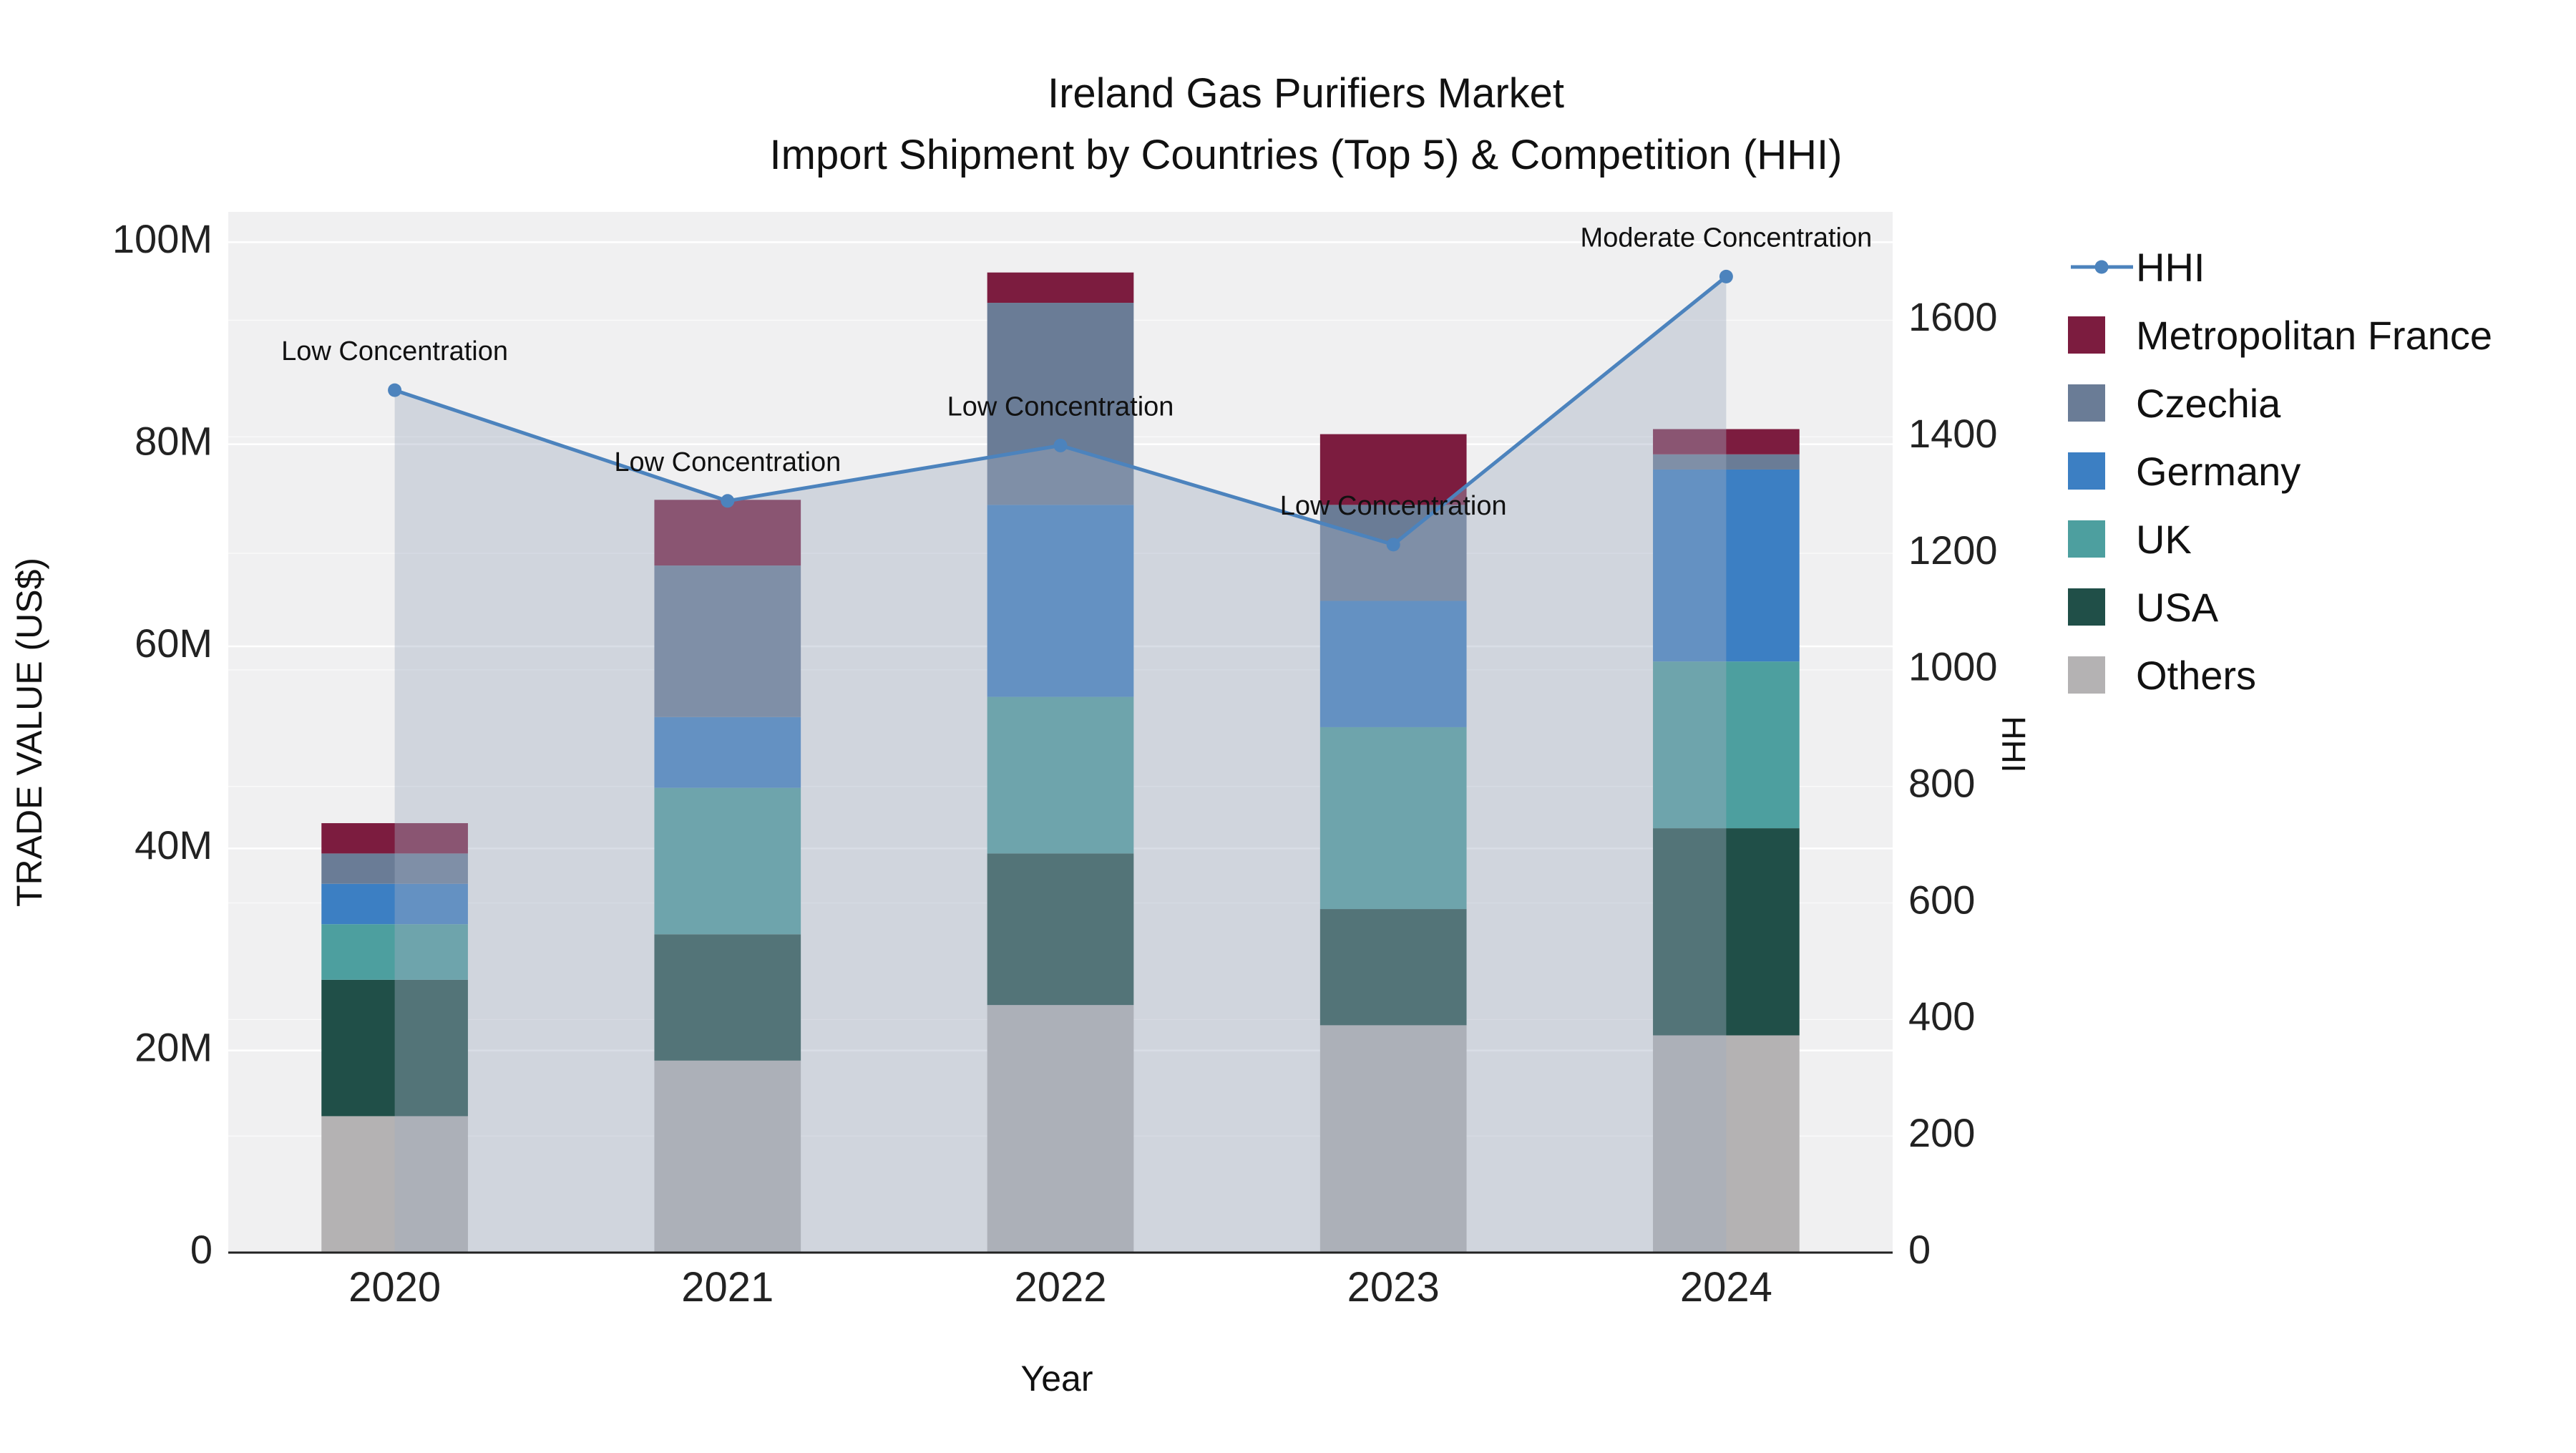 This screenshot has width=2576, height=1453. Describe the element at coordinates (2013, 744) in the screenshot. I see `y-axis-title-right: HHI` at that location.